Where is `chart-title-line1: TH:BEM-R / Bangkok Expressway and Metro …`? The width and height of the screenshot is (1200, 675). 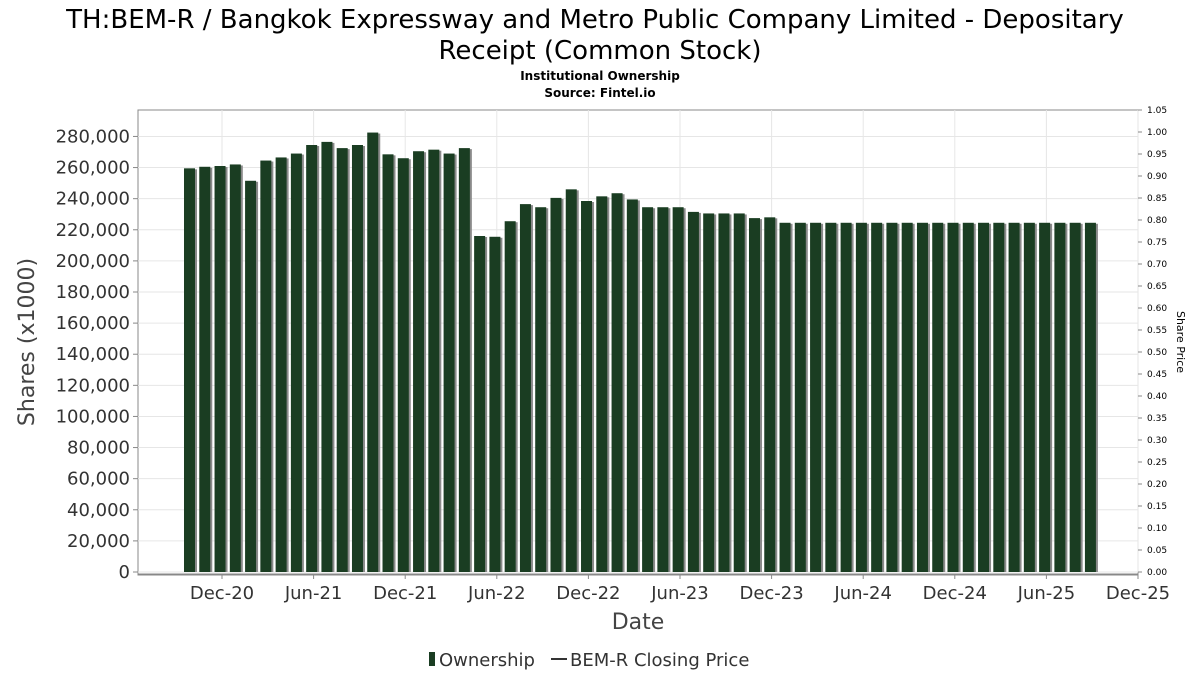 chart-title-line1: TH:BEM-R / Bangkok Expressway and Metro … is located at coordinates (594, 20).